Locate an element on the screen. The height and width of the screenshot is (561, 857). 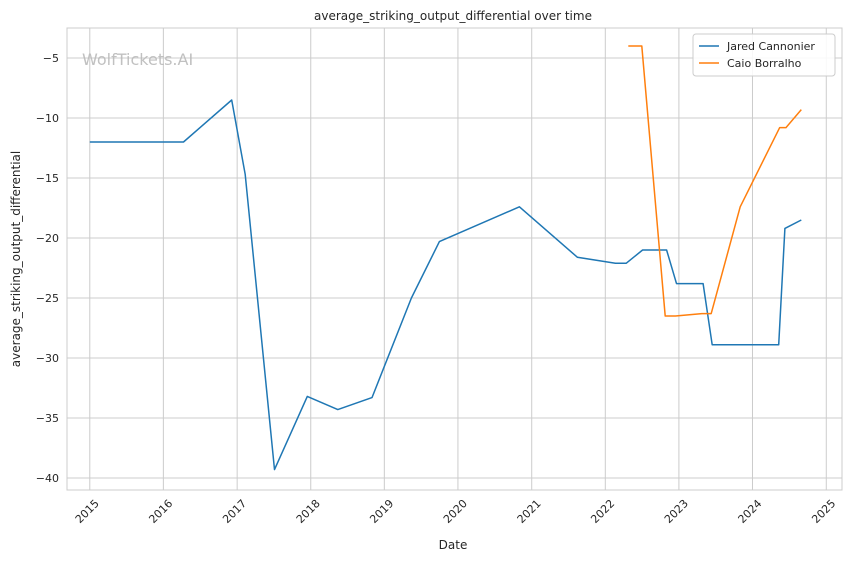
y-tick-label: −10 is located at coordinates (47, 118).